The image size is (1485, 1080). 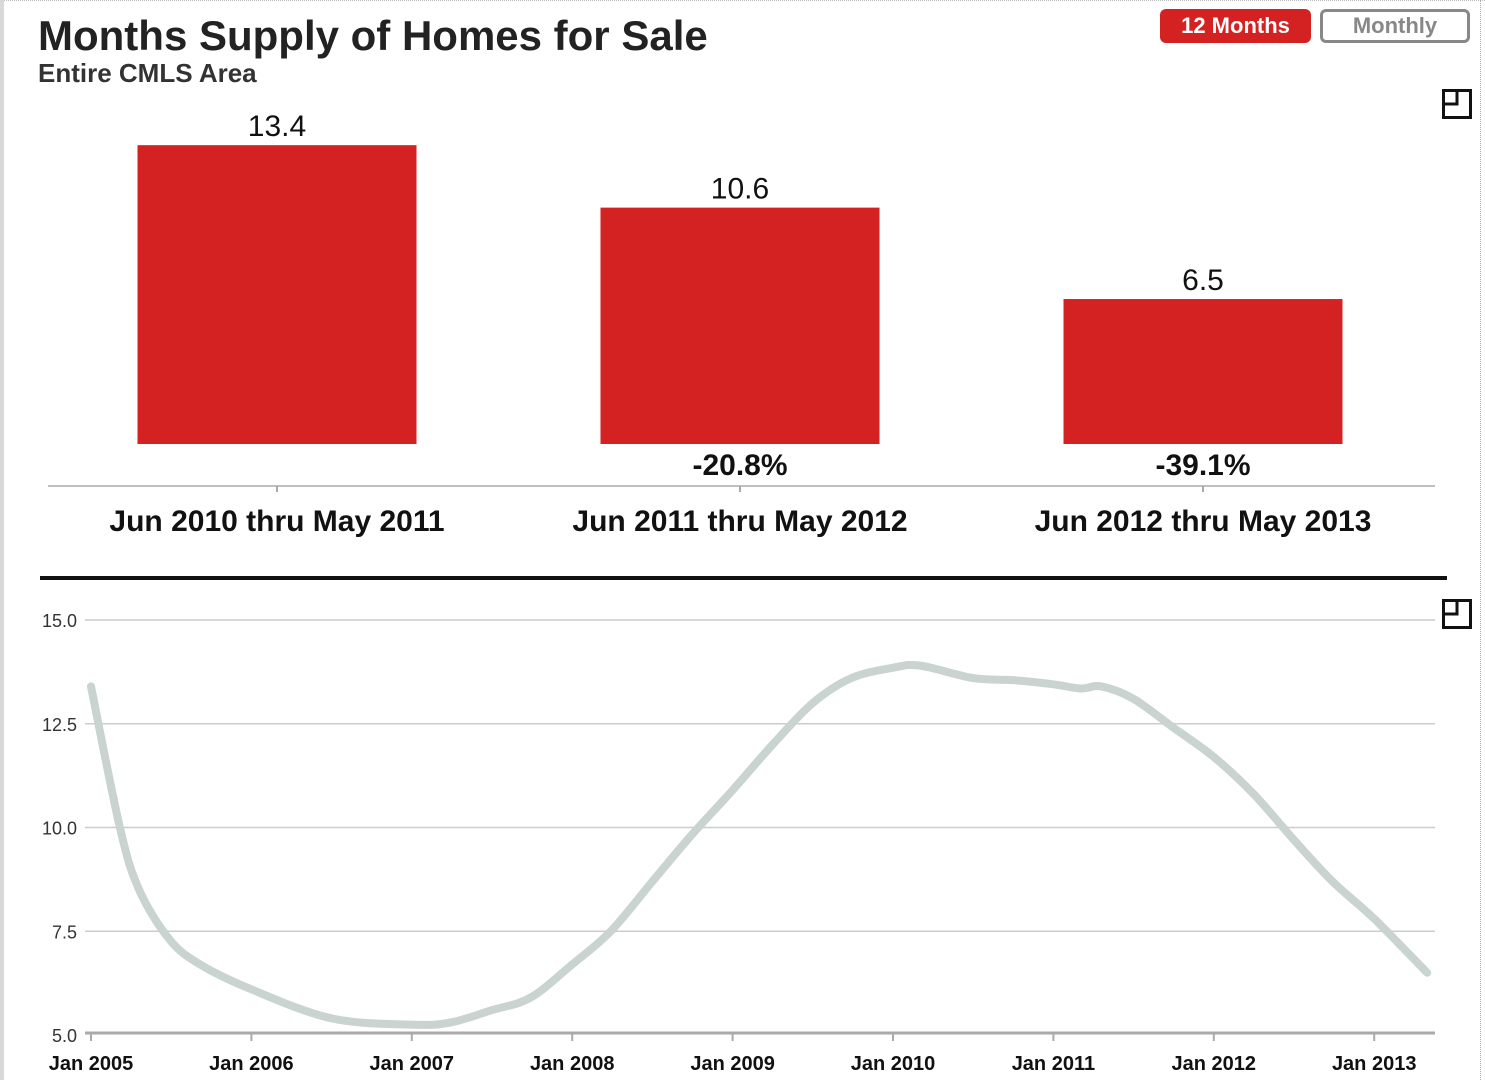 I want to click on y-tick-label: 7.5, so click(x=64, y=932).